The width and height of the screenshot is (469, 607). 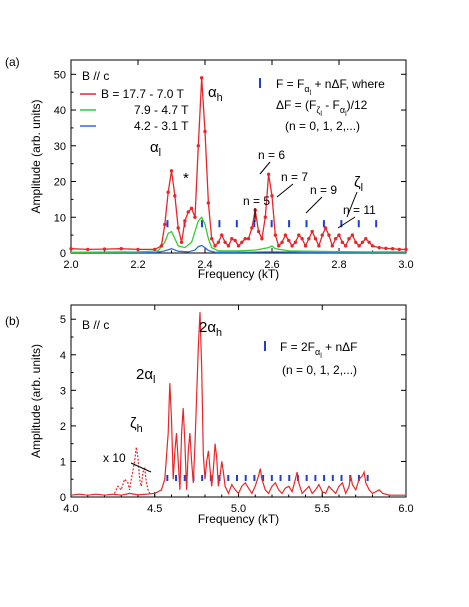 I want to click on legend-label-a: 7.9 - 4.7 T, so click(x=161, y=110).